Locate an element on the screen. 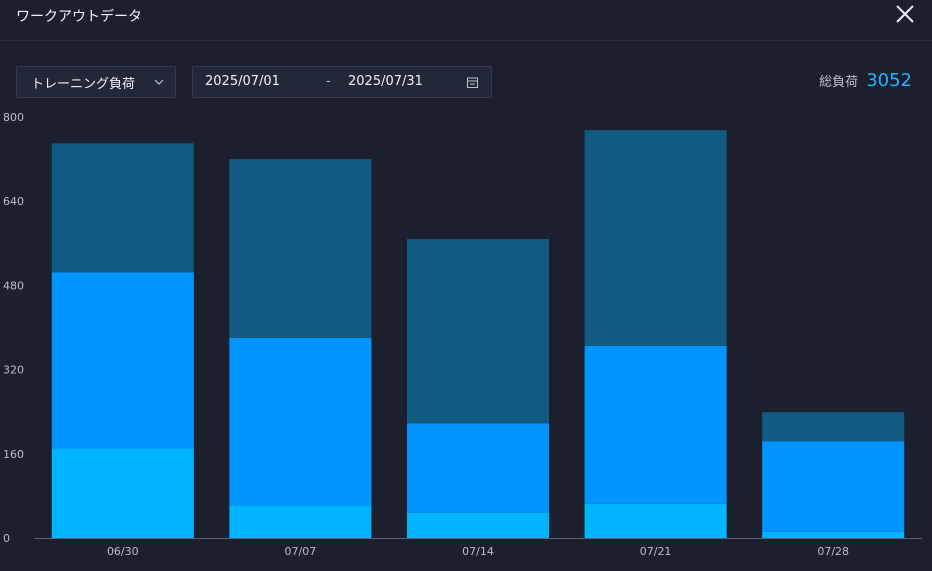 Image resolution: width=932 pixels, height=571 pixels. x-tick-label: 07/14 is located at coordinates (478, 551).